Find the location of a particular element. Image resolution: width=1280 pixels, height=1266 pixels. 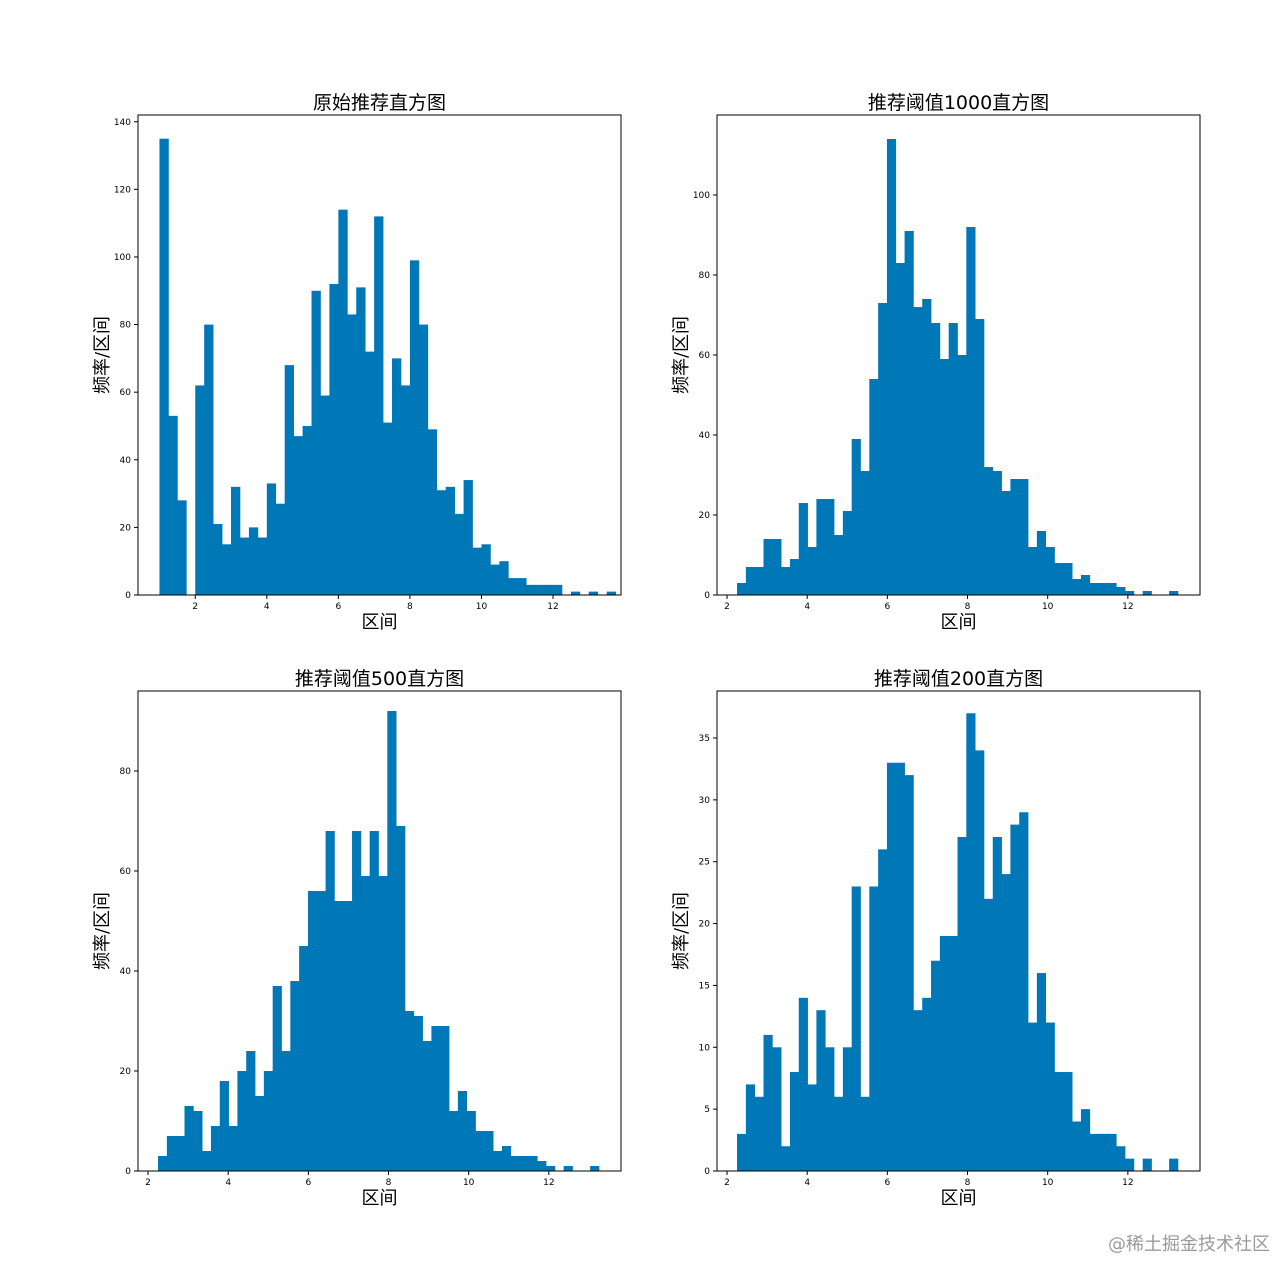

chart-title: 推荐阈值200直方图 is located at coordinates (958, 679).